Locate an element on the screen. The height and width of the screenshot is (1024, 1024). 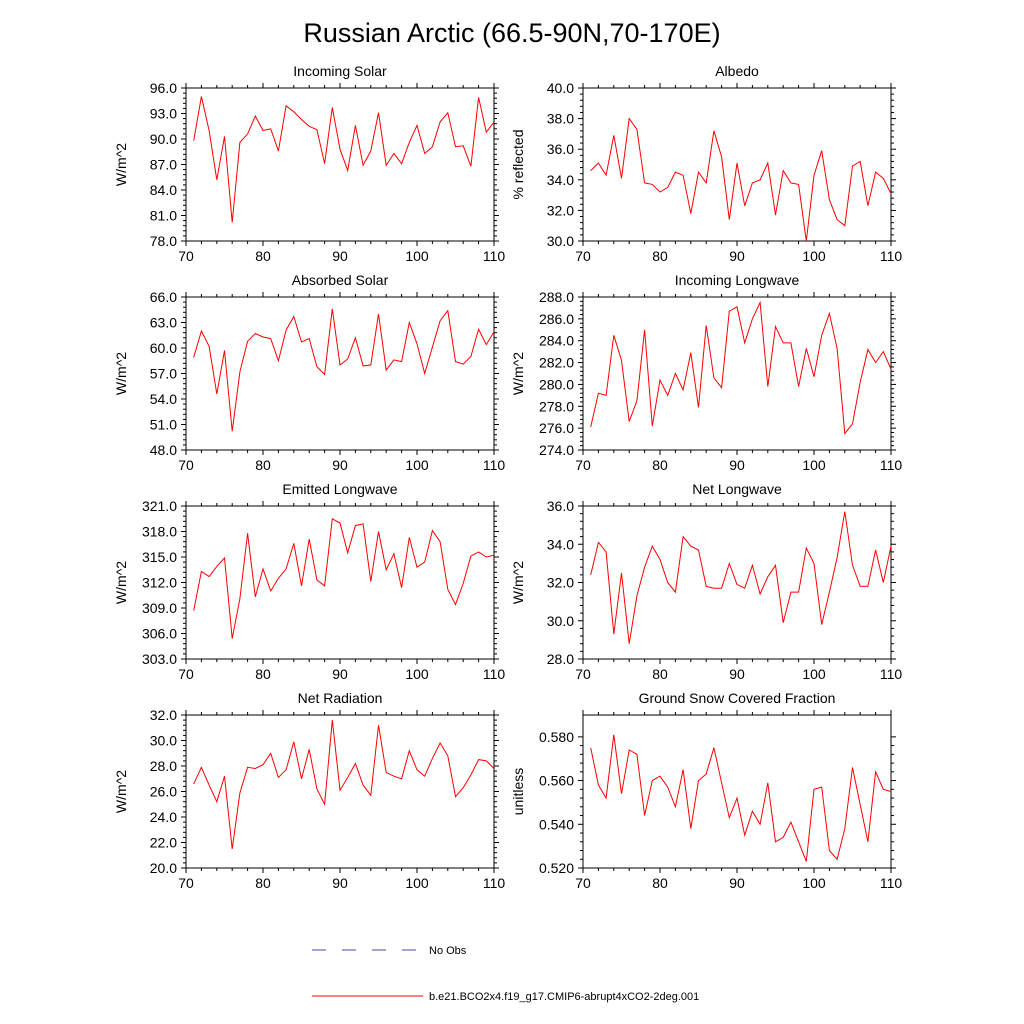
absorbed-solar-xtick-label: 80 is located at coordinates (263, 465).